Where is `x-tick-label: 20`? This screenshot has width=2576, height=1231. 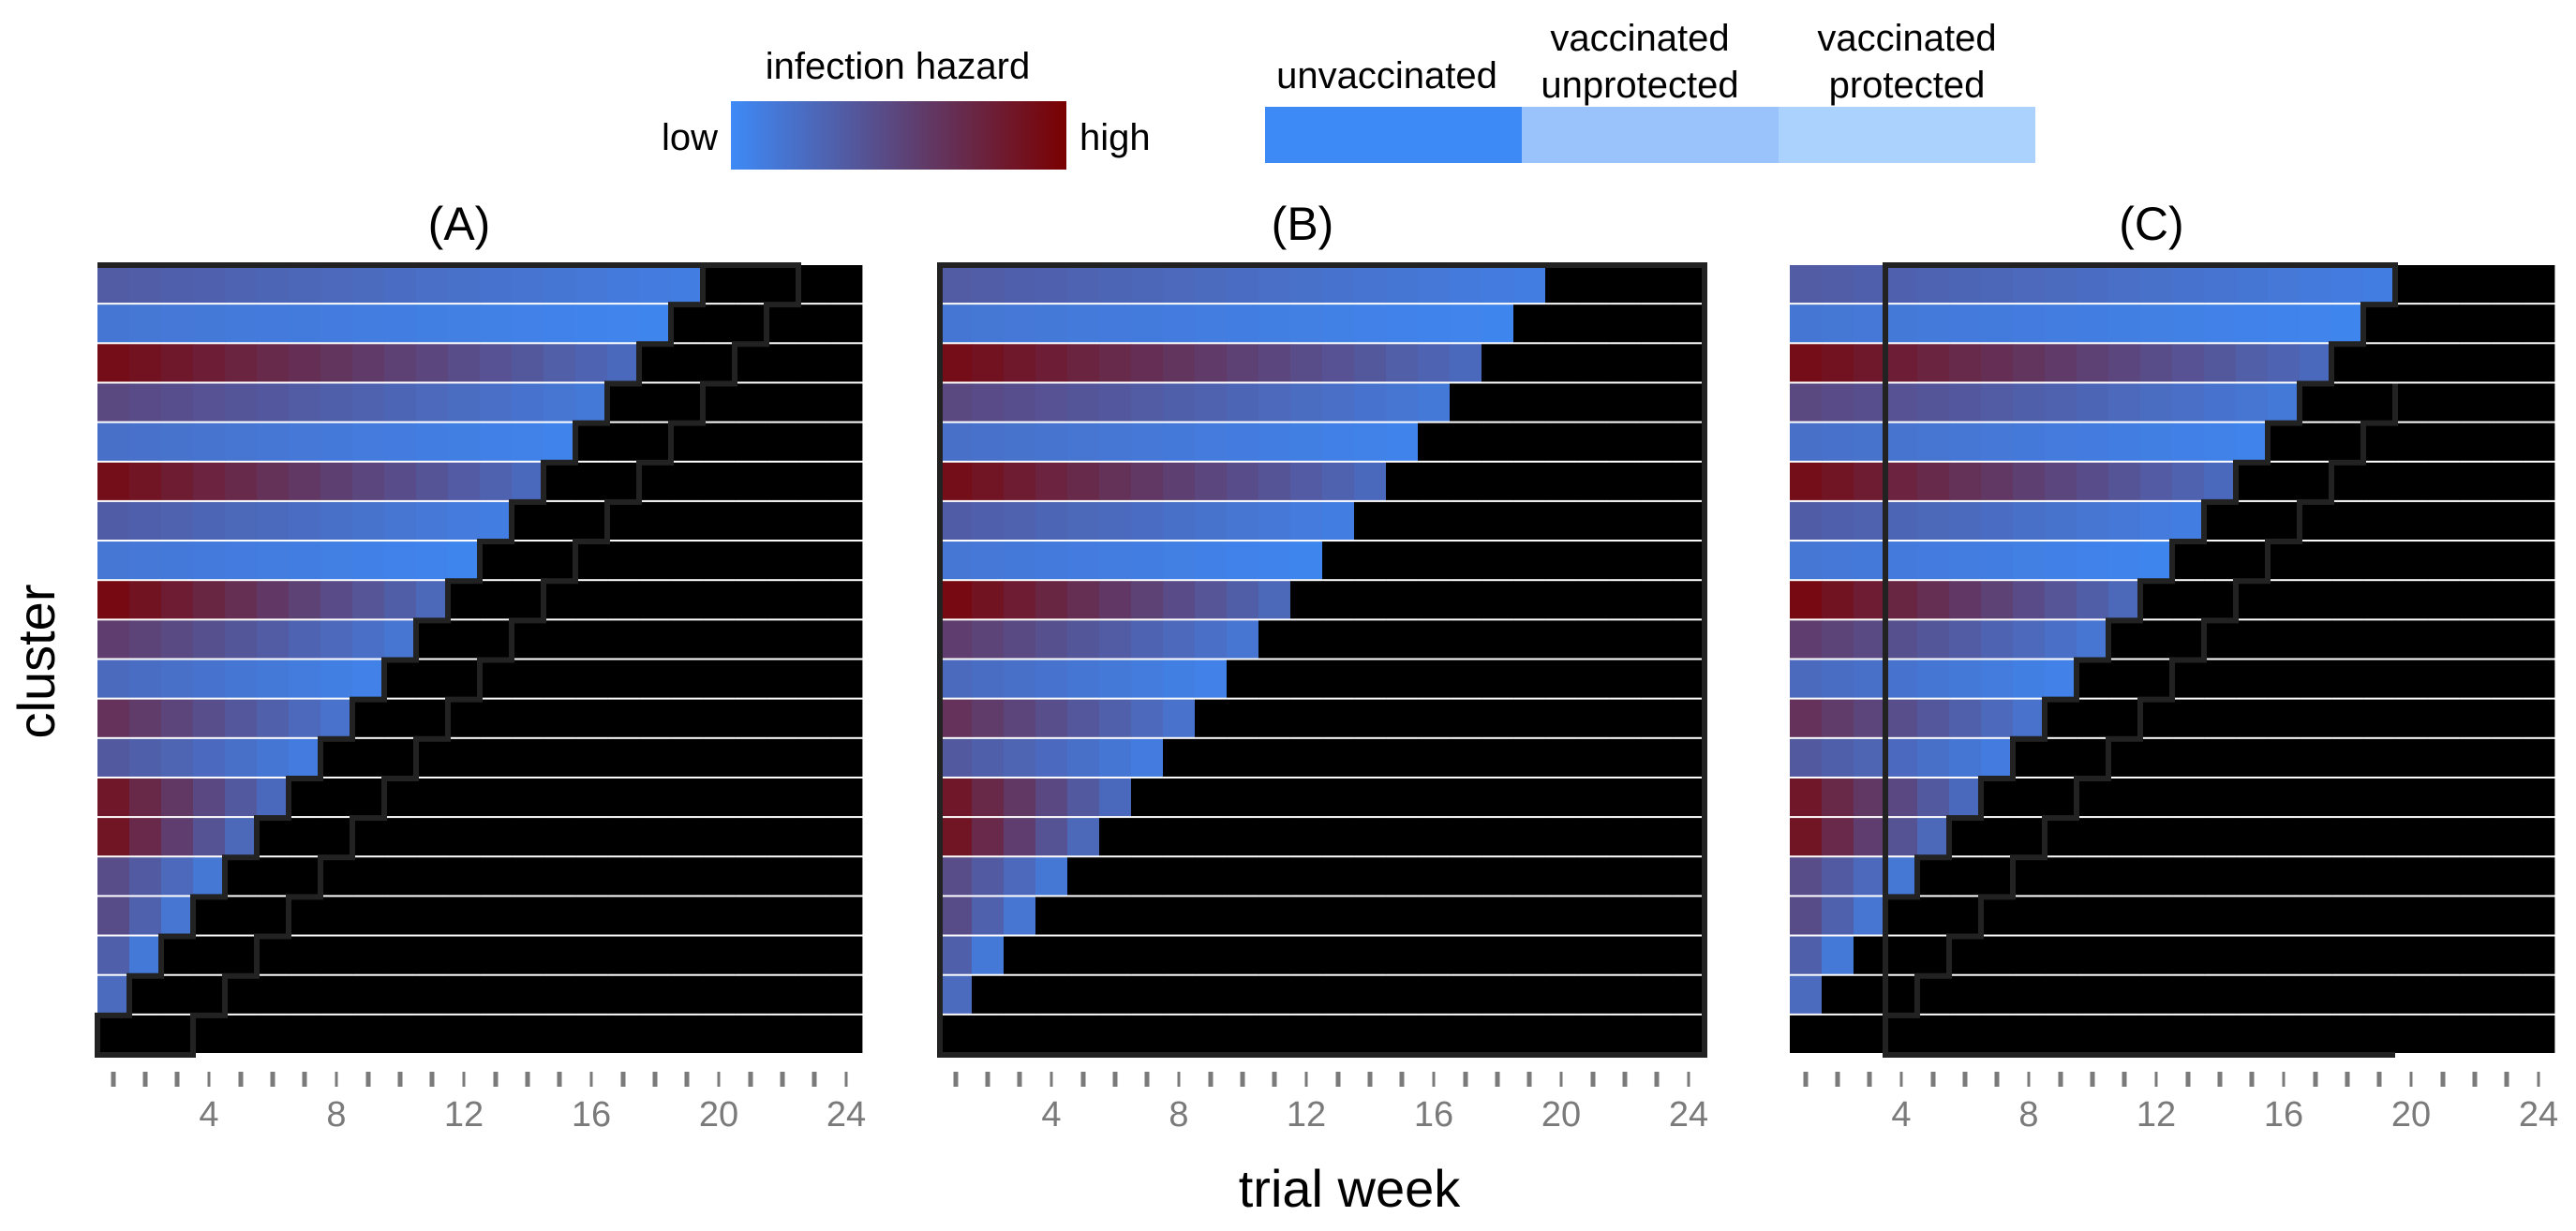 x-tick-label: 20 is located at coordinates (1561, 1115).